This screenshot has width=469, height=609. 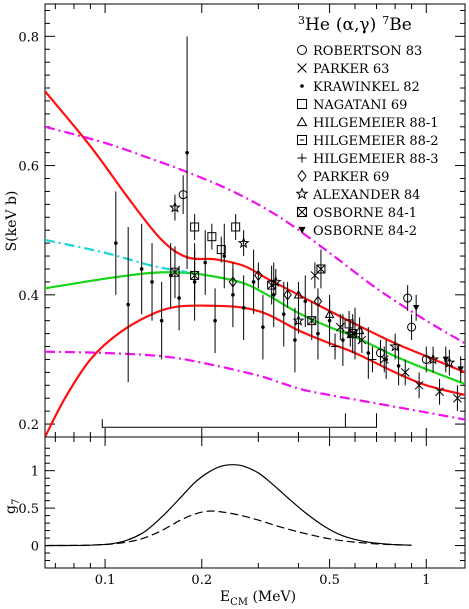 I want to click on y-tick-label: 0.8, so click(x=28, y=37).